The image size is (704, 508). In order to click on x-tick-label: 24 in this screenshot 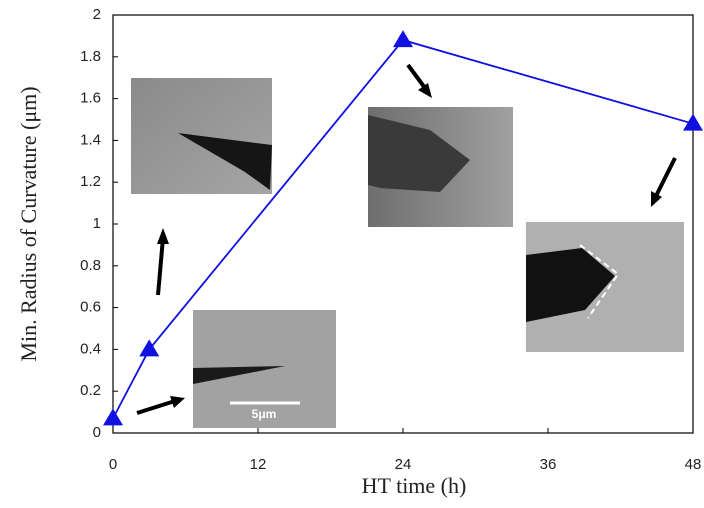, I will do `click(403, 464)`.